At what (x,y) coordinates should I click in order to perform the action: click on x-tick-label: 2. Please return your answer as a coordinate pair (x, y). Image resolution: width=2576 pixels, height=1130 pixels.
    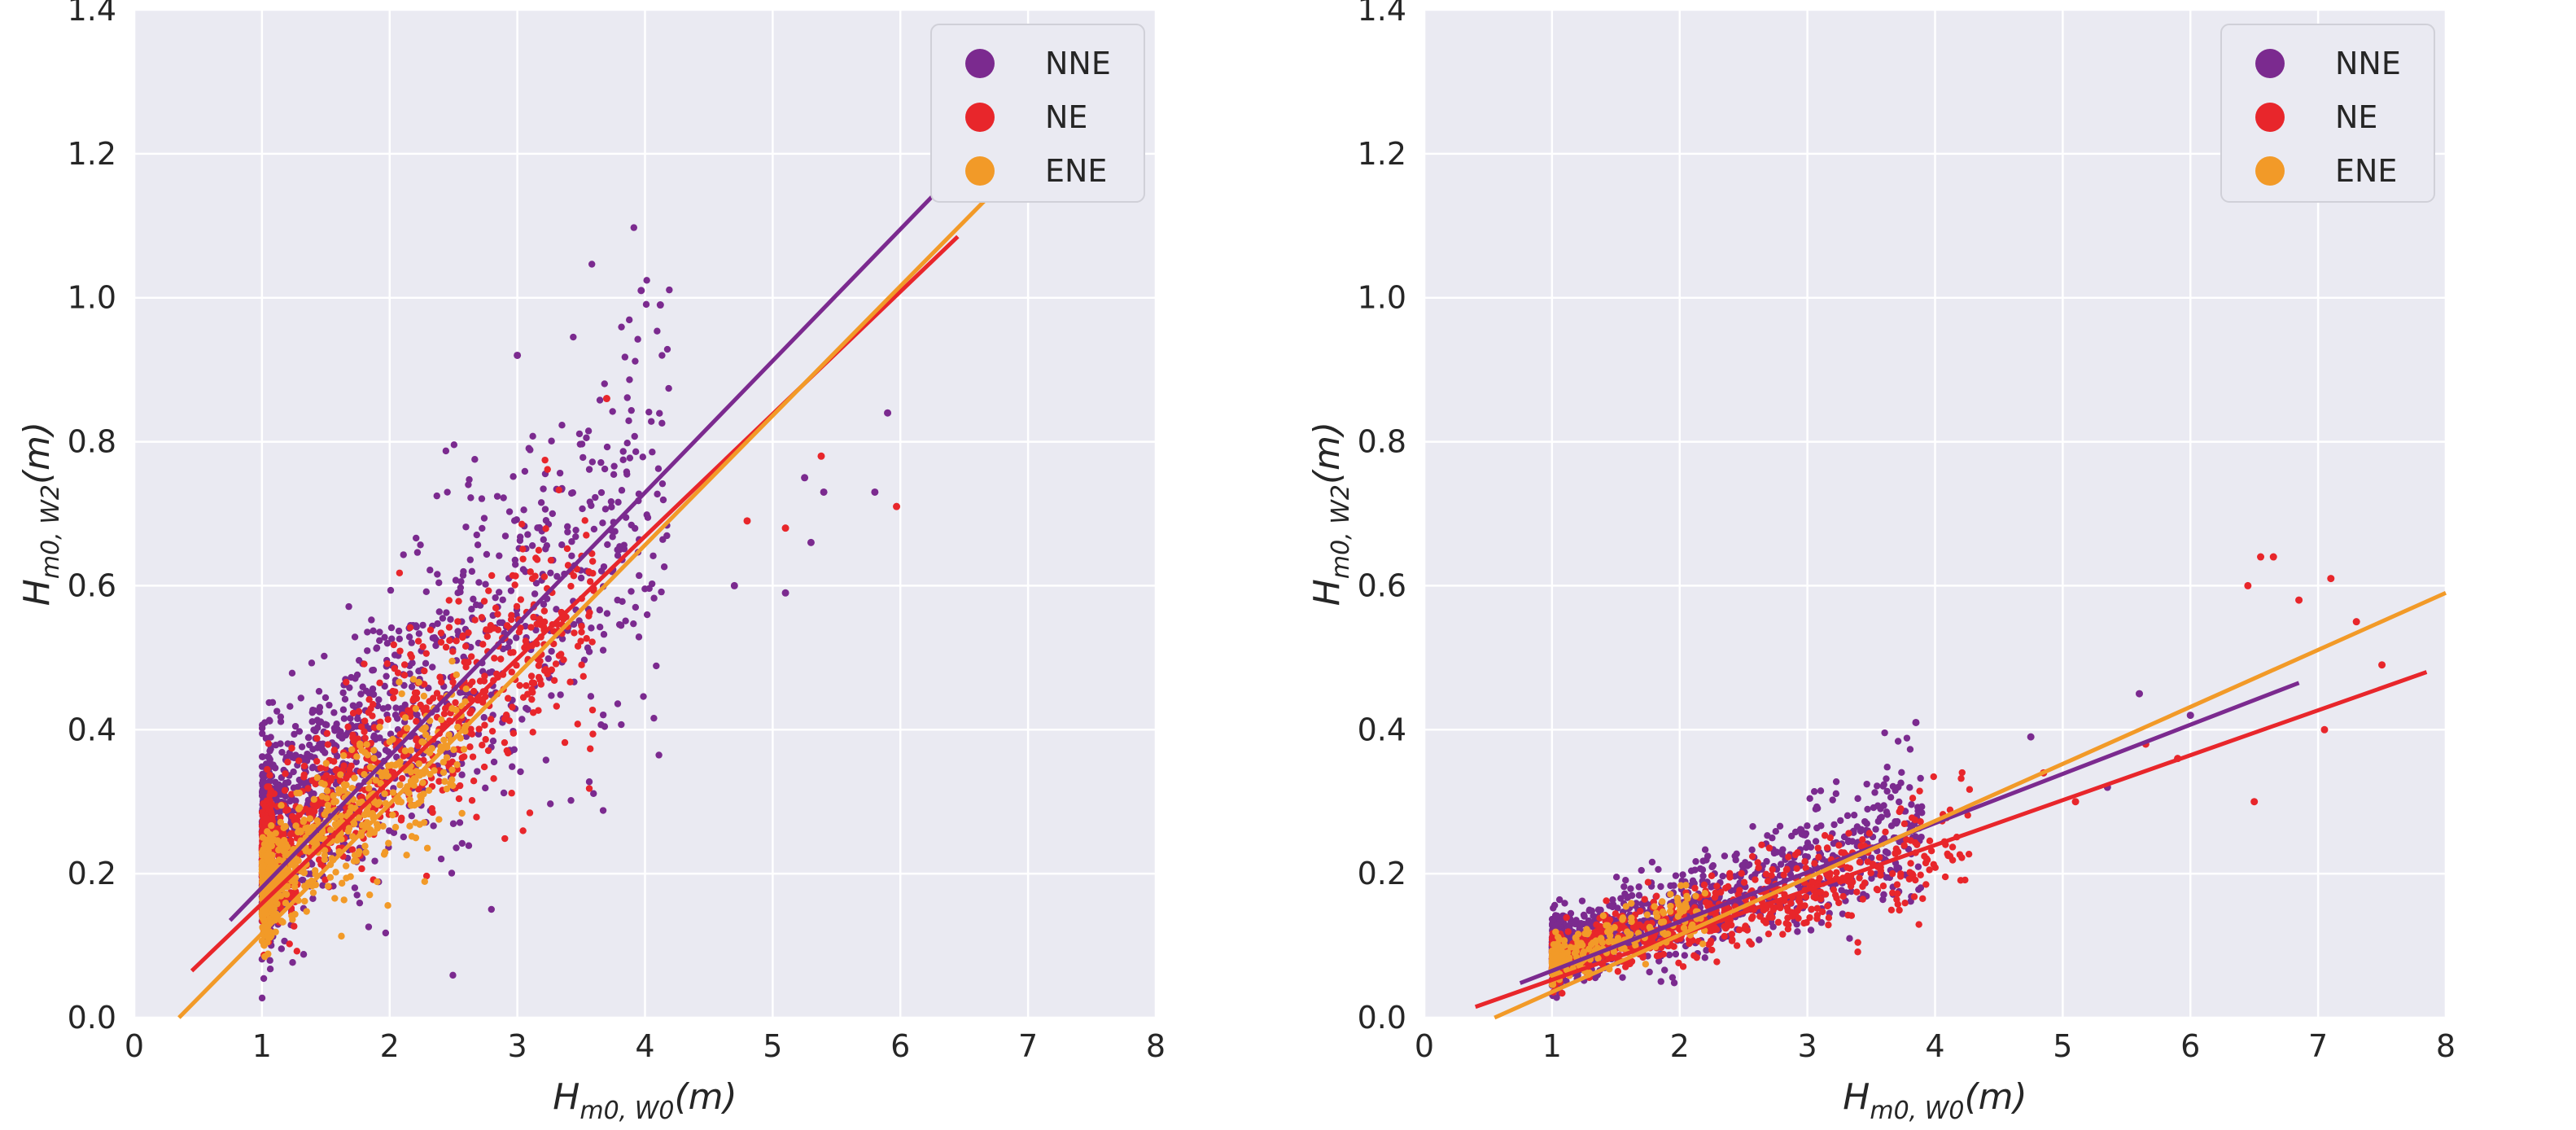
    Looking at the image, I should click on (390, 1046).